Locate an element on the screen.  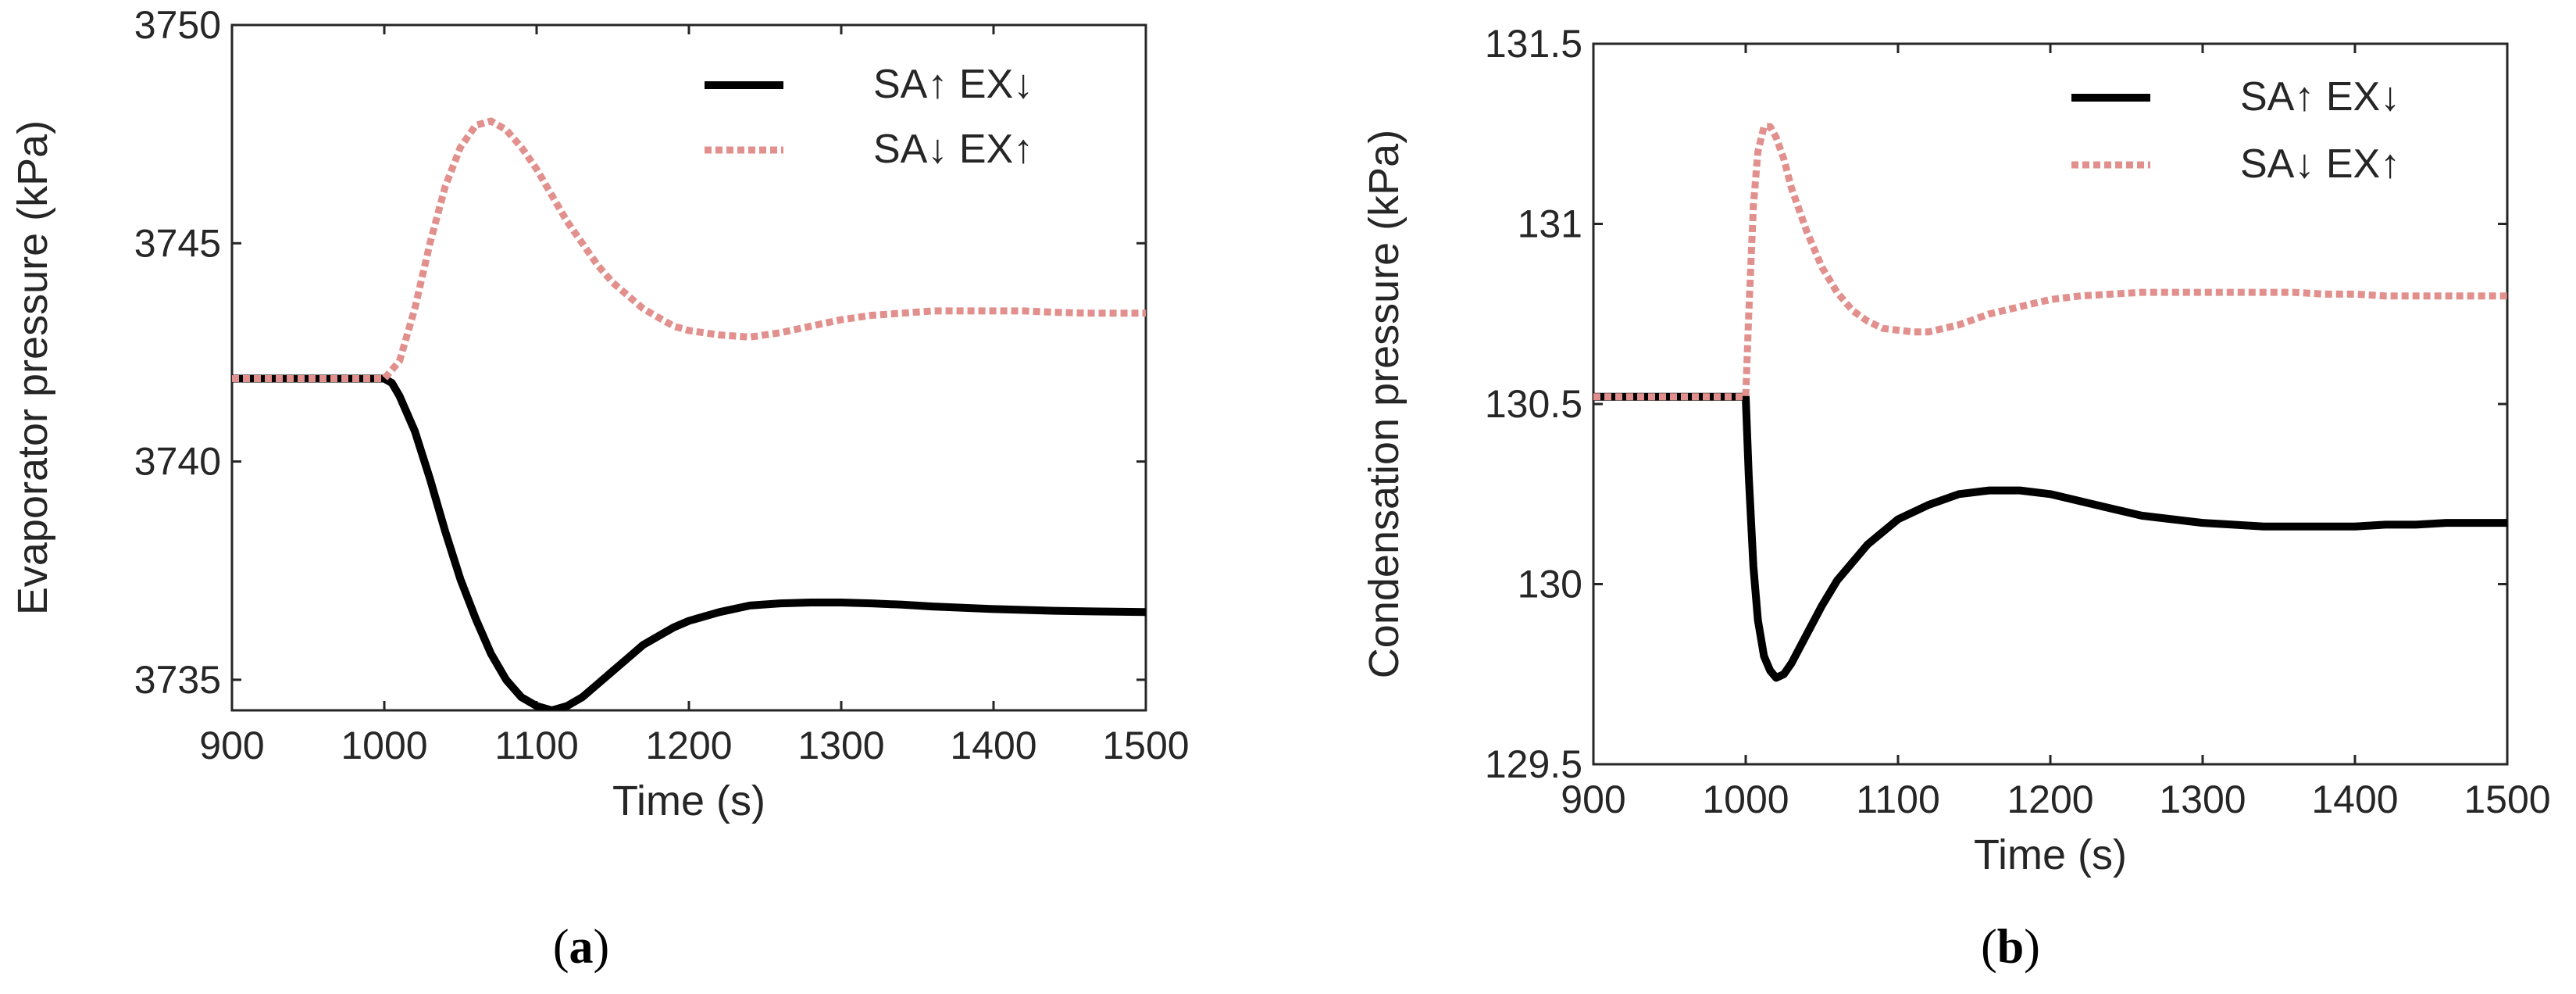
y-axis-label: Condensation pressure (kPa) is located at coordinates (1384, 404).